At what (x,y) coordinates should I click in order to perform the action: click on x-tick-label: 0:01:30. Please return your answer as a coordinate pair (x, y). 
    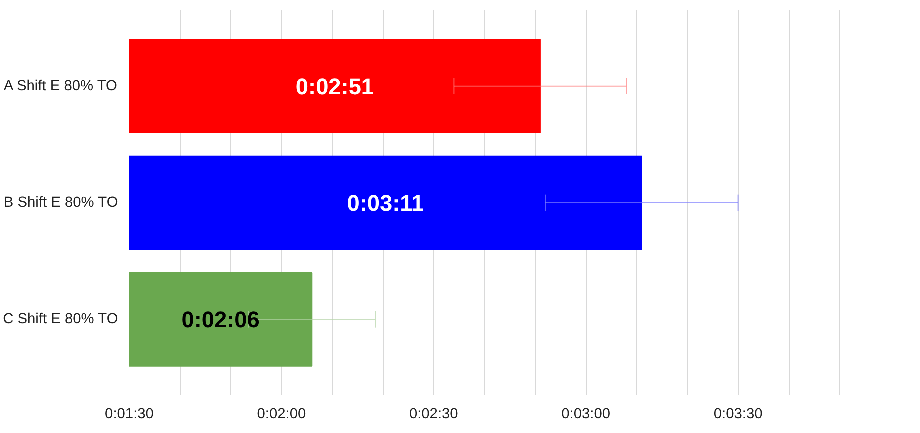
    Looking at the image, I should click on (129, 414).